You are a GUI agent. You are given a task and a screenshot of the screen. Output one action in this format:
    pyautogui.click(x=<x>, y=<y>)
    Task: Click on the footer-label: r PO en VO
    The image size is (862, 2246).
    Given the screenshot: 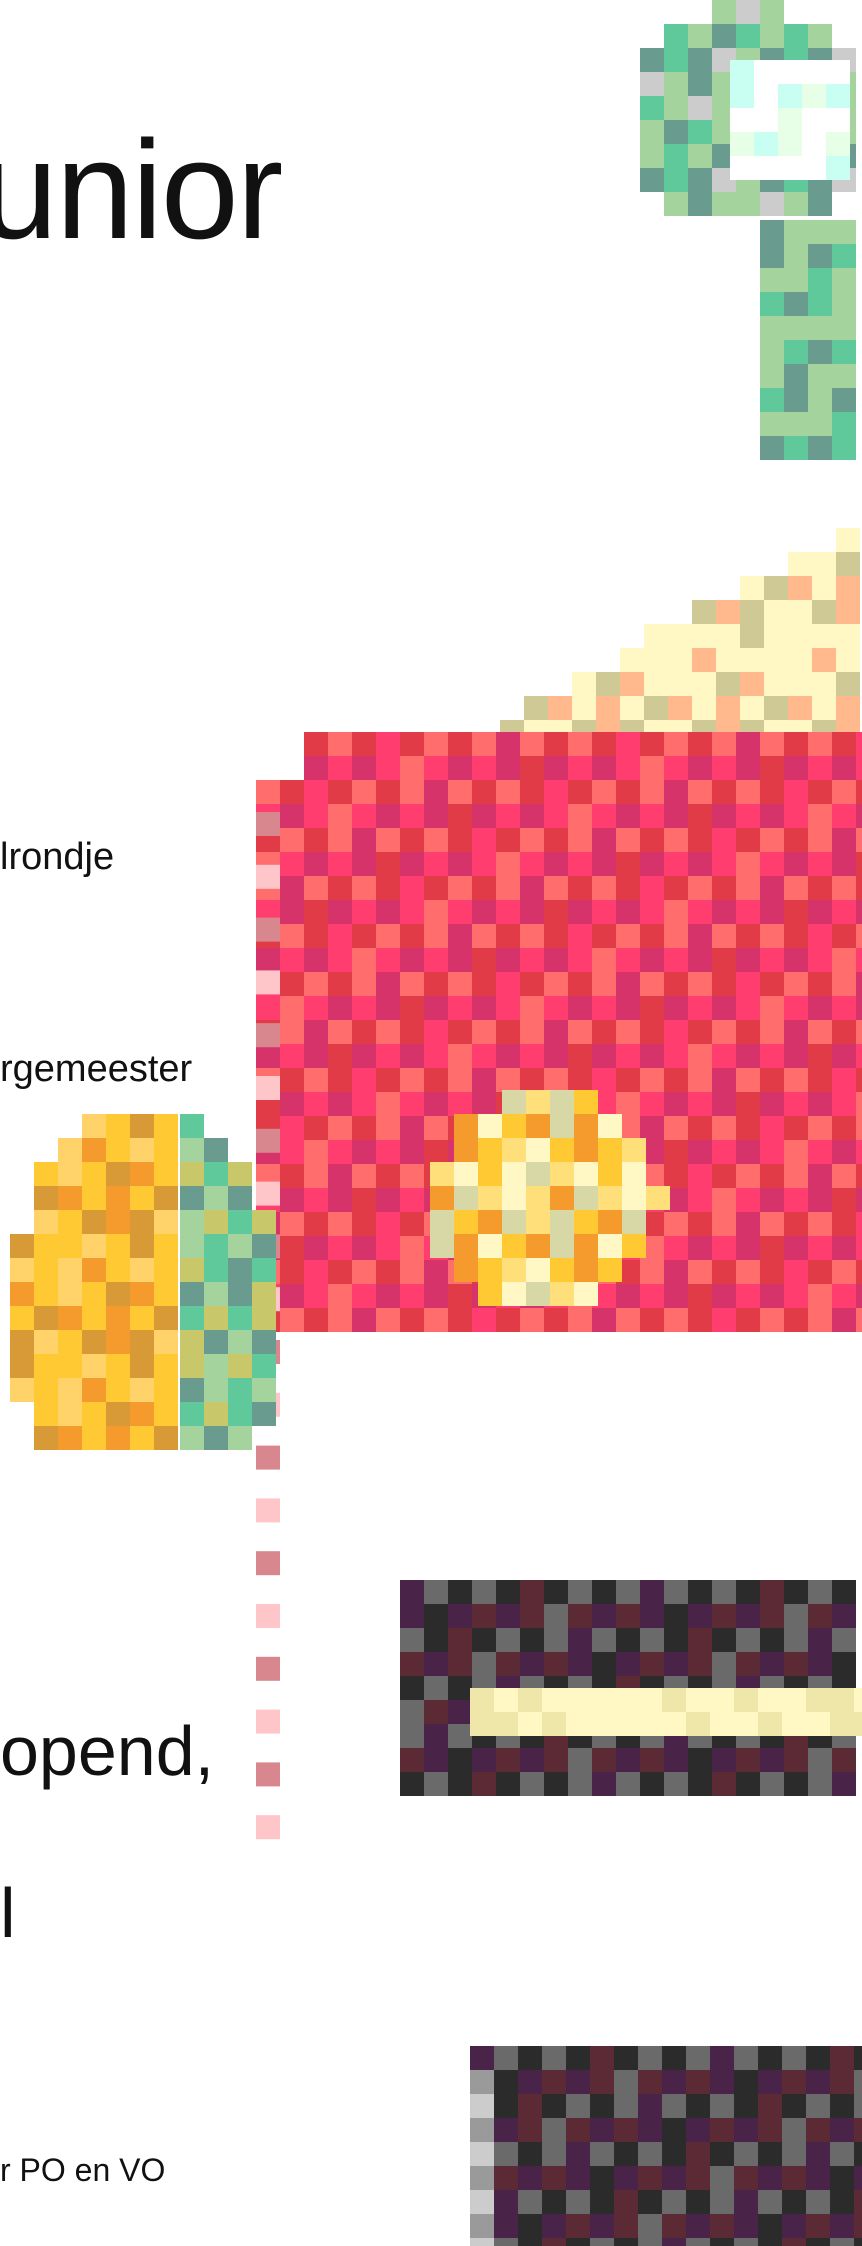 What is the action you would take?
    pyautogui.click(x=83, y=2170)
    